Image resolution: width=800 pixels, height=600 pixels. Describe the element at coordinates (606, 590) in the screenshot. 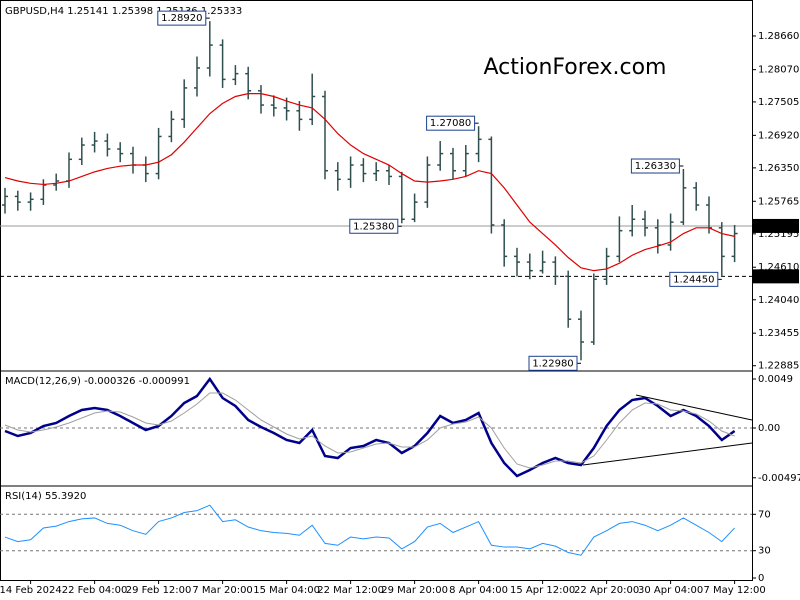

I see `x-tick-label: 22 Apr 20:00` at that location.